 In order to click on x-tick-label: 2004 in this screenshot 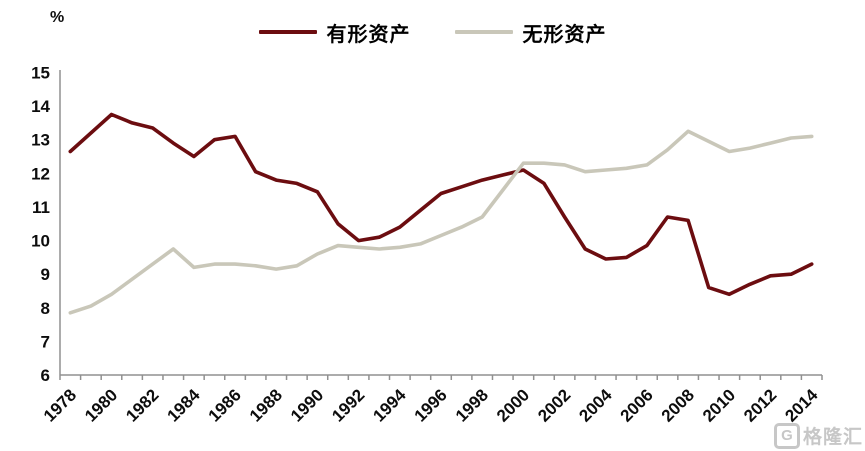, I will do `click(595, 405)`.